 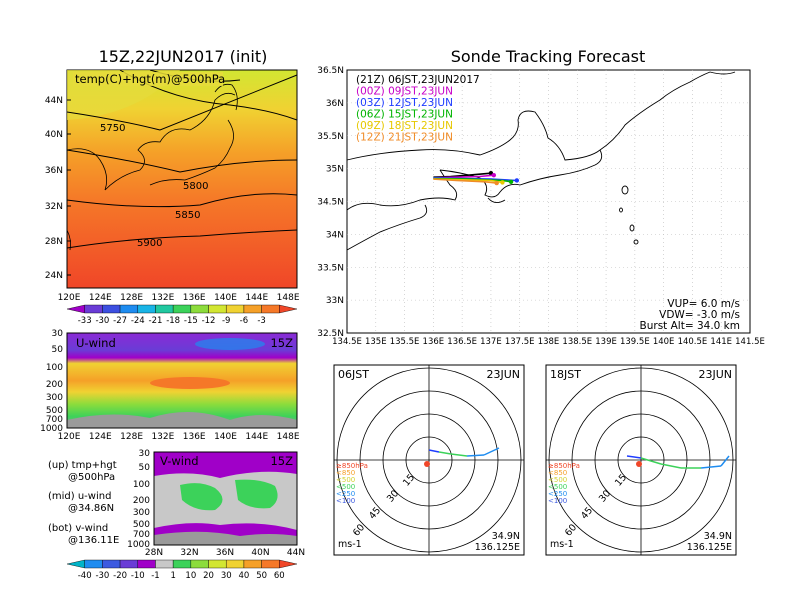 What do you see at coordinates (256, 298) in the screenshot?
I see `map500-lon-tick: 144E` at bounding box center [256, 298].